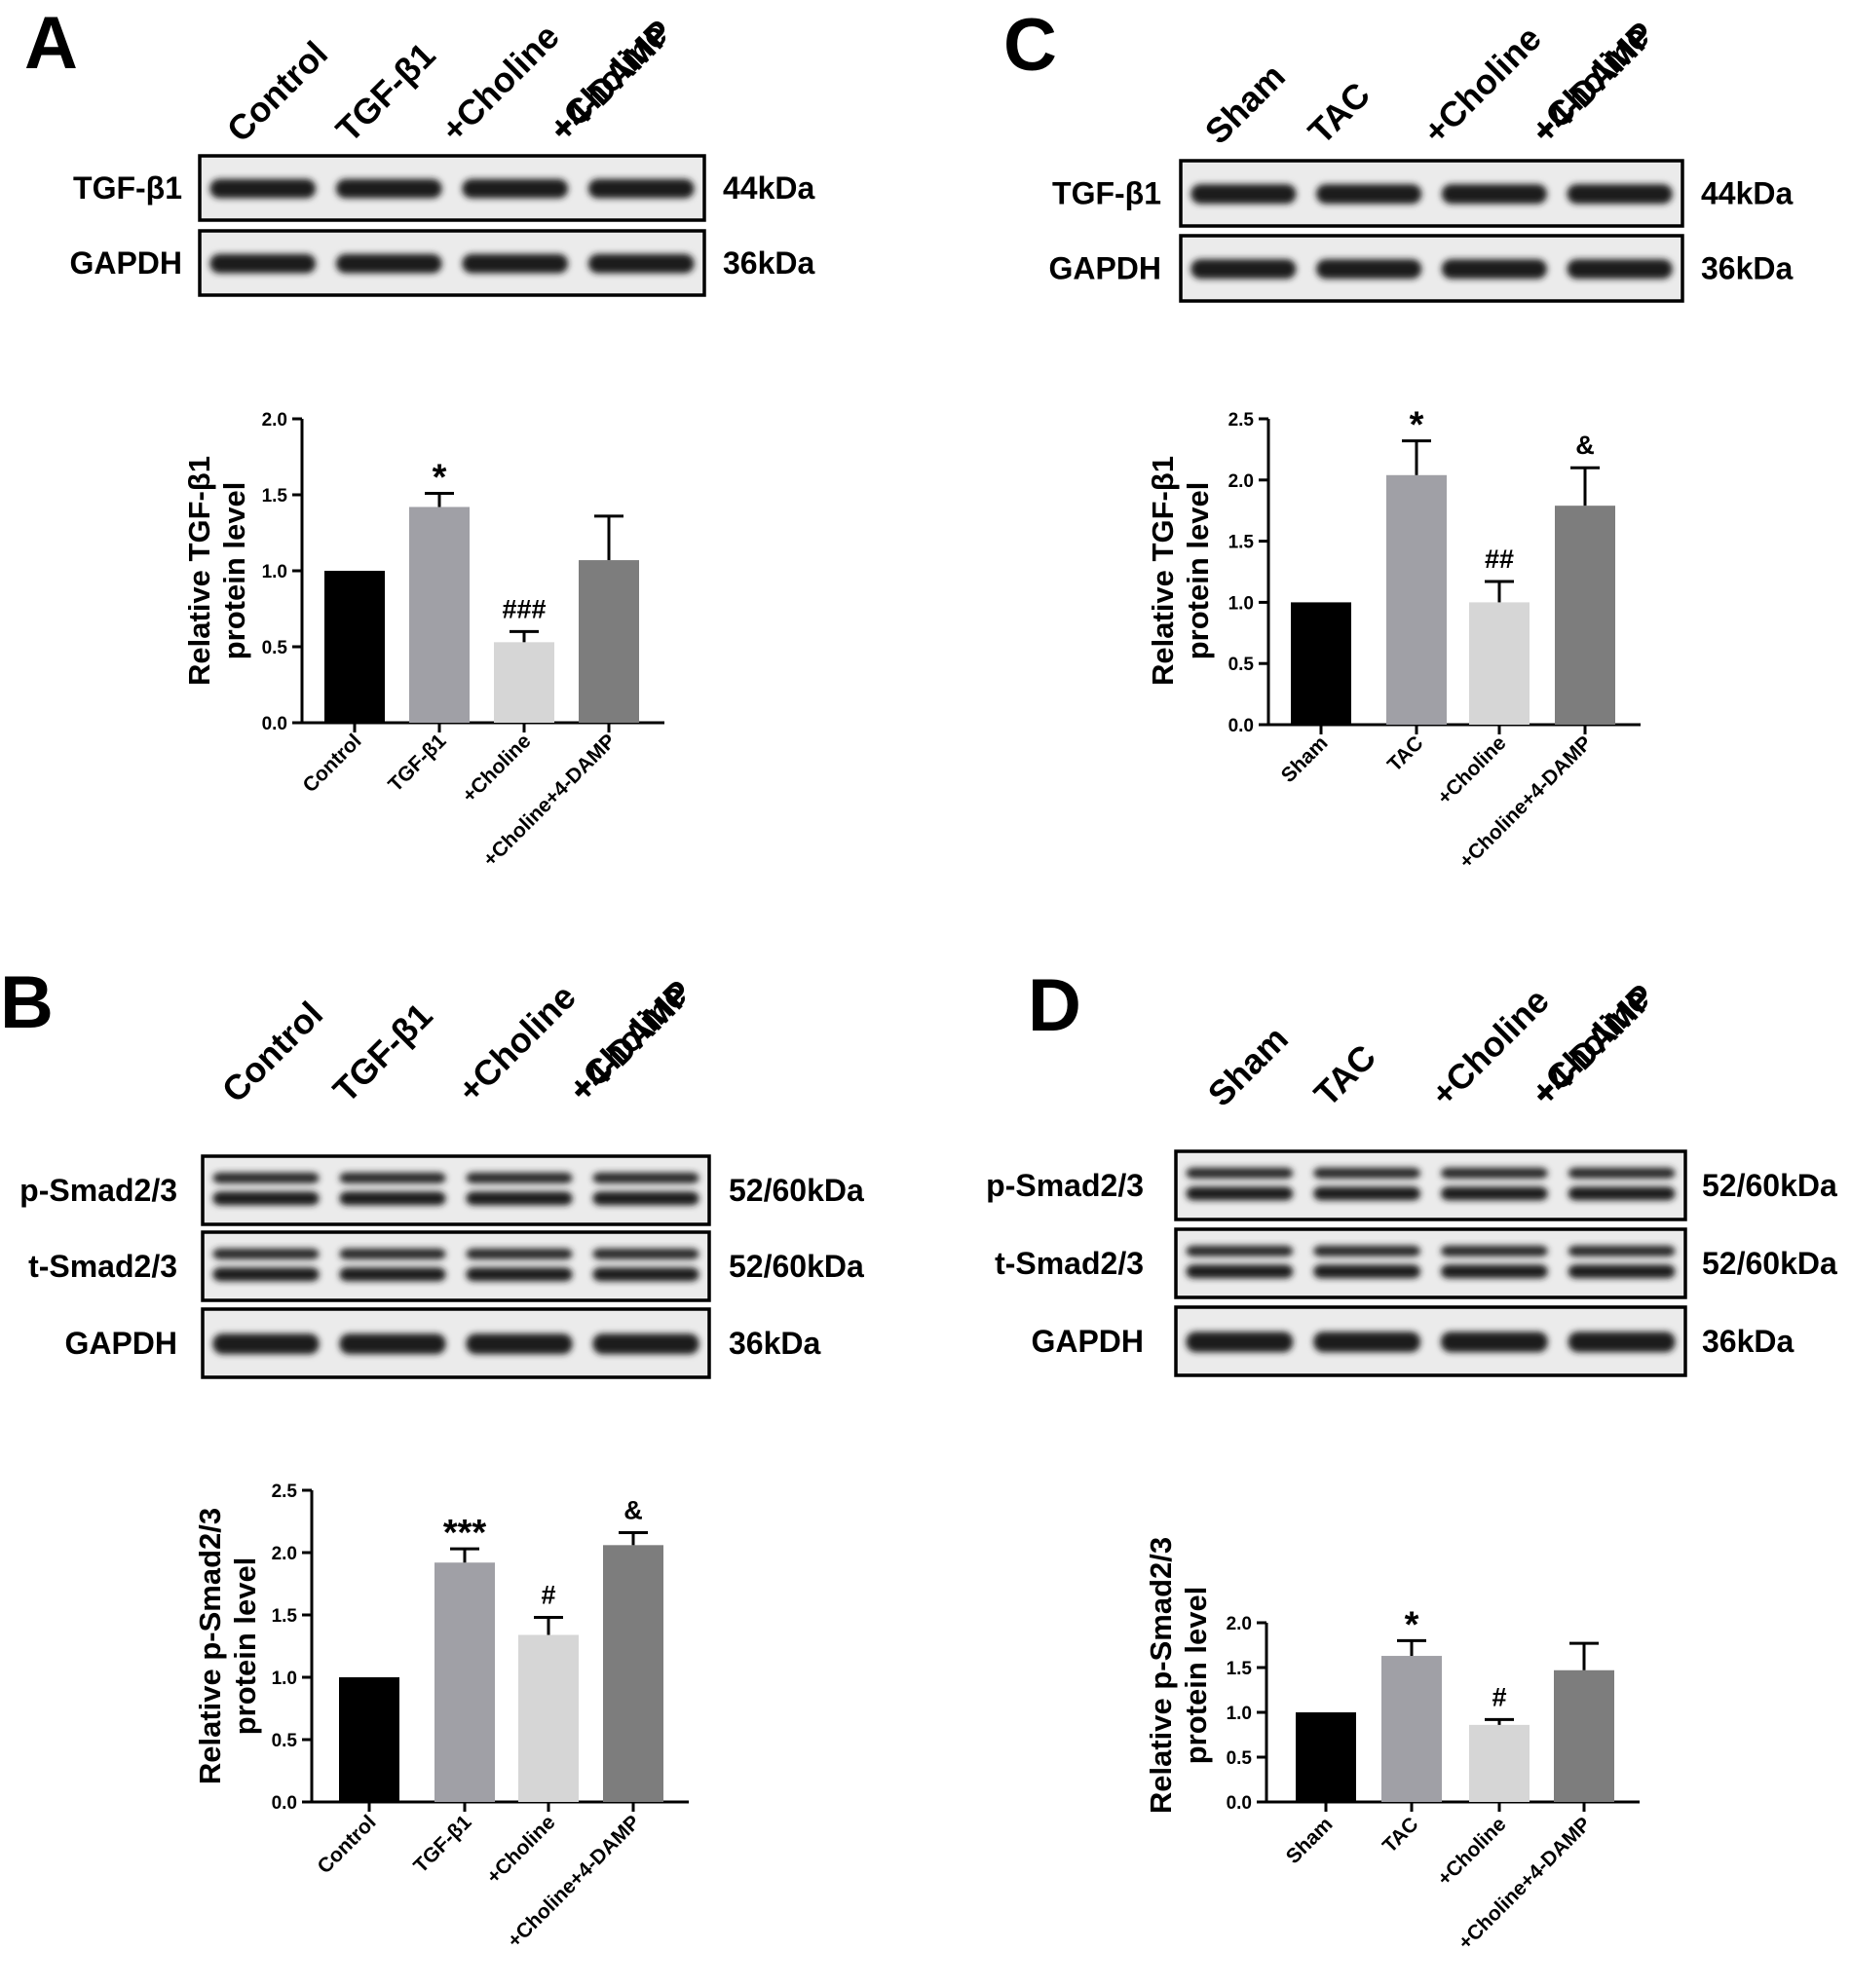 Image resolution: width=1851 pixels, height=1988 pixels. What do you see at coordinates (385, 92) in the screenshot?
I see `lane-label: TGF-β1` at bounding box center [385, 92].